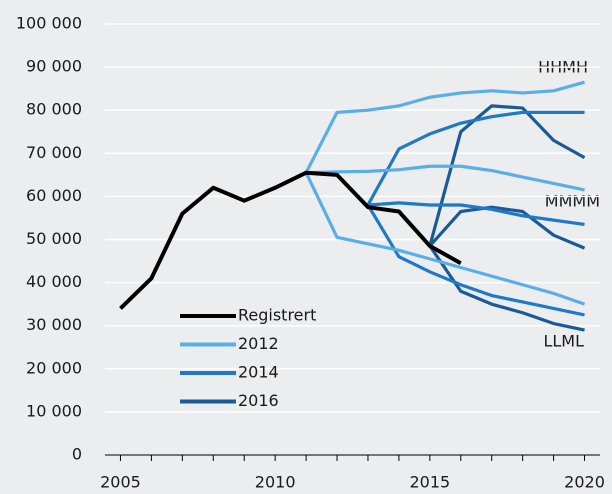 This screenshot has height=494, width=612. What do you see at coordinates (54, 410) in the screenshot?
I see `y-tick-label: 10 000` at bounding box center [54, 410].